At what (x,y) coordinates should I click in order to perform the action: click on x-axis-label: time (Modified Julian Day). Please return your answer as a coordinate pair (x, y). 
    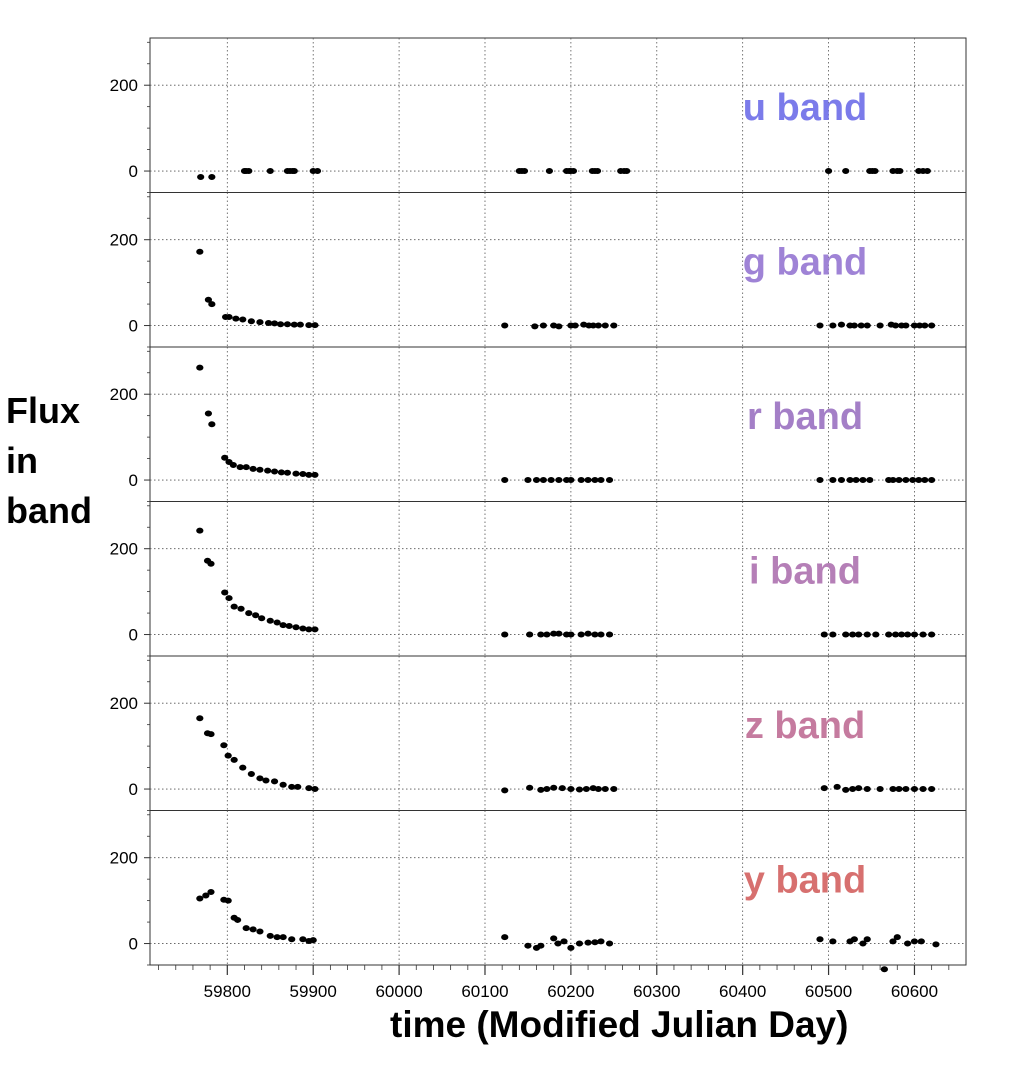
    Looking at the image, I should click on (619, 1024).